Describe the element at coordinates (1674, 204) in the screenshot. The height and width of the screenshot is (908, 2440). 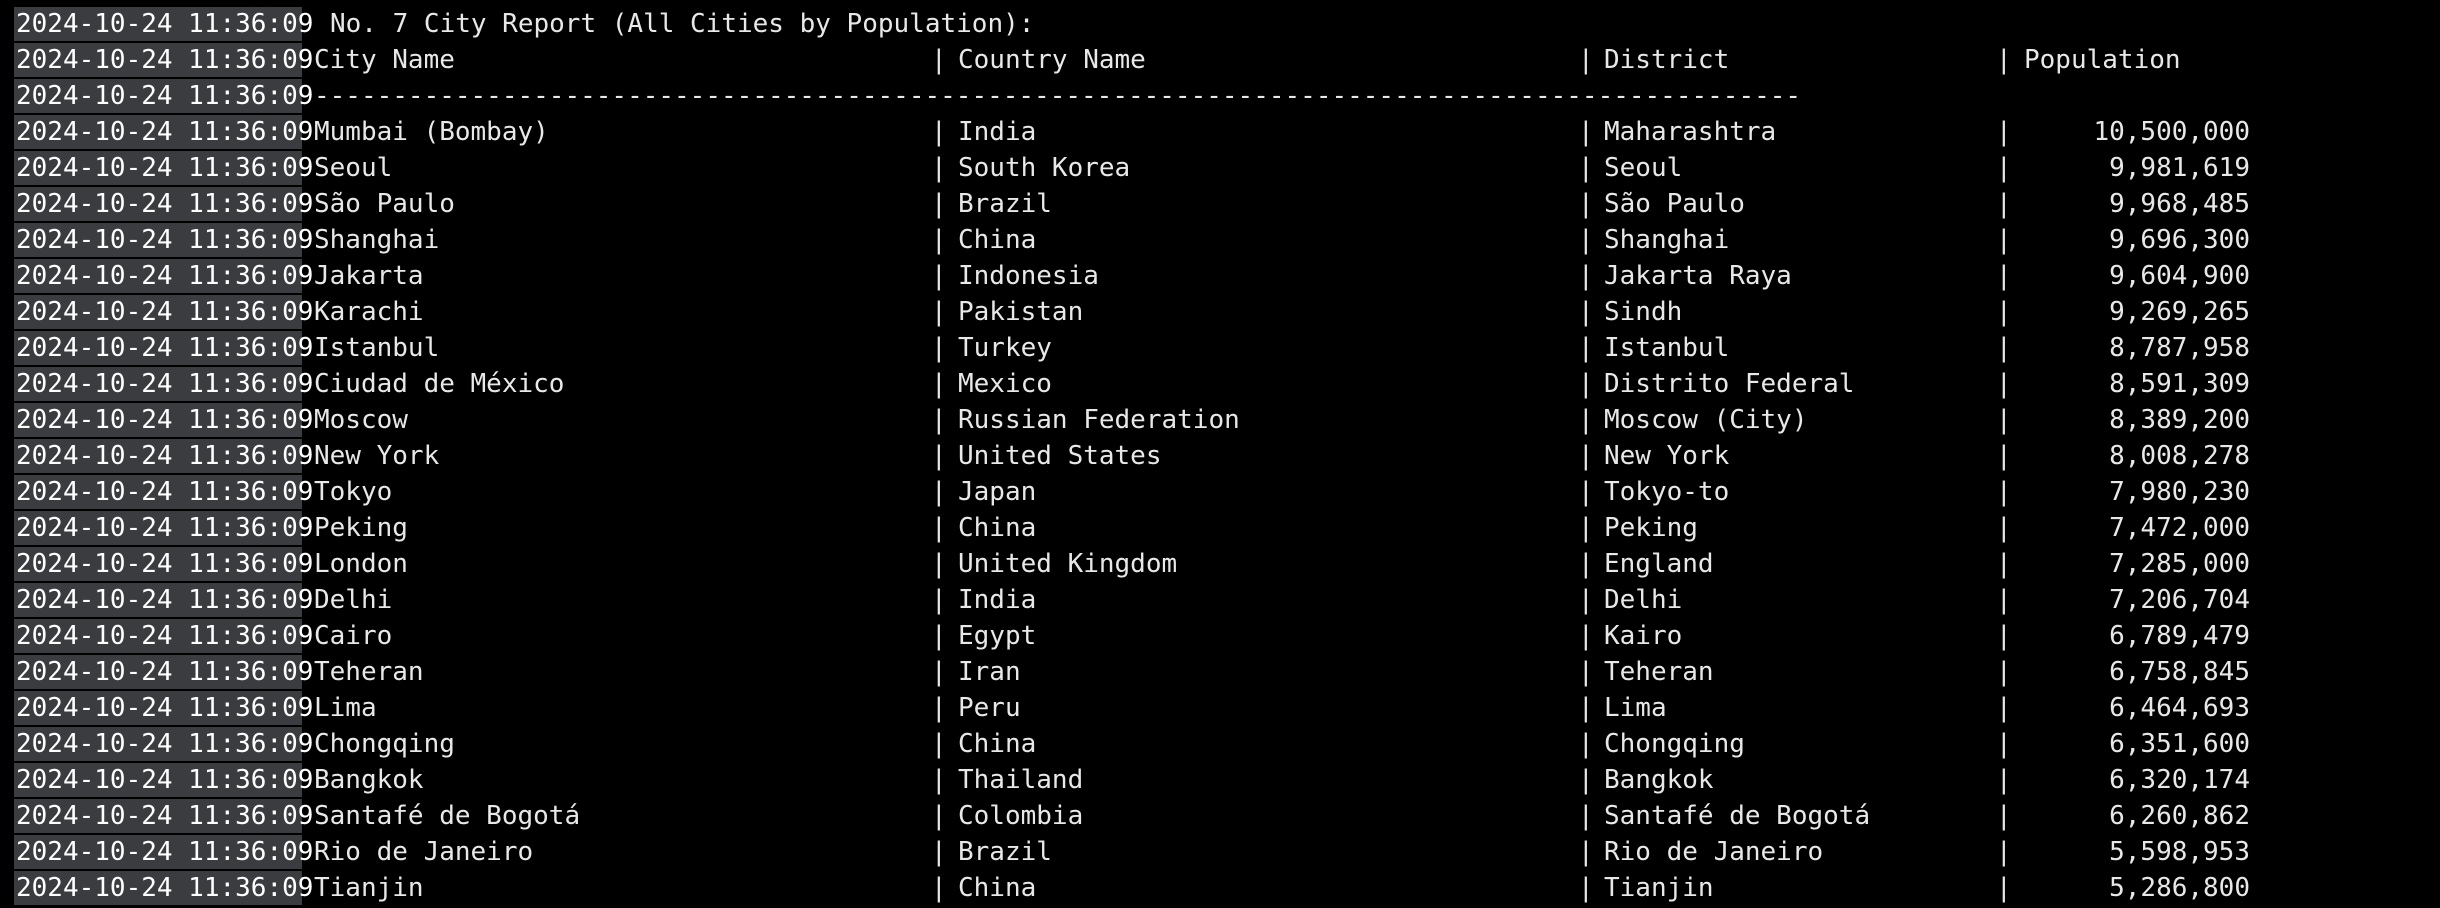
I see `district-cell: São Paulo` at that location.